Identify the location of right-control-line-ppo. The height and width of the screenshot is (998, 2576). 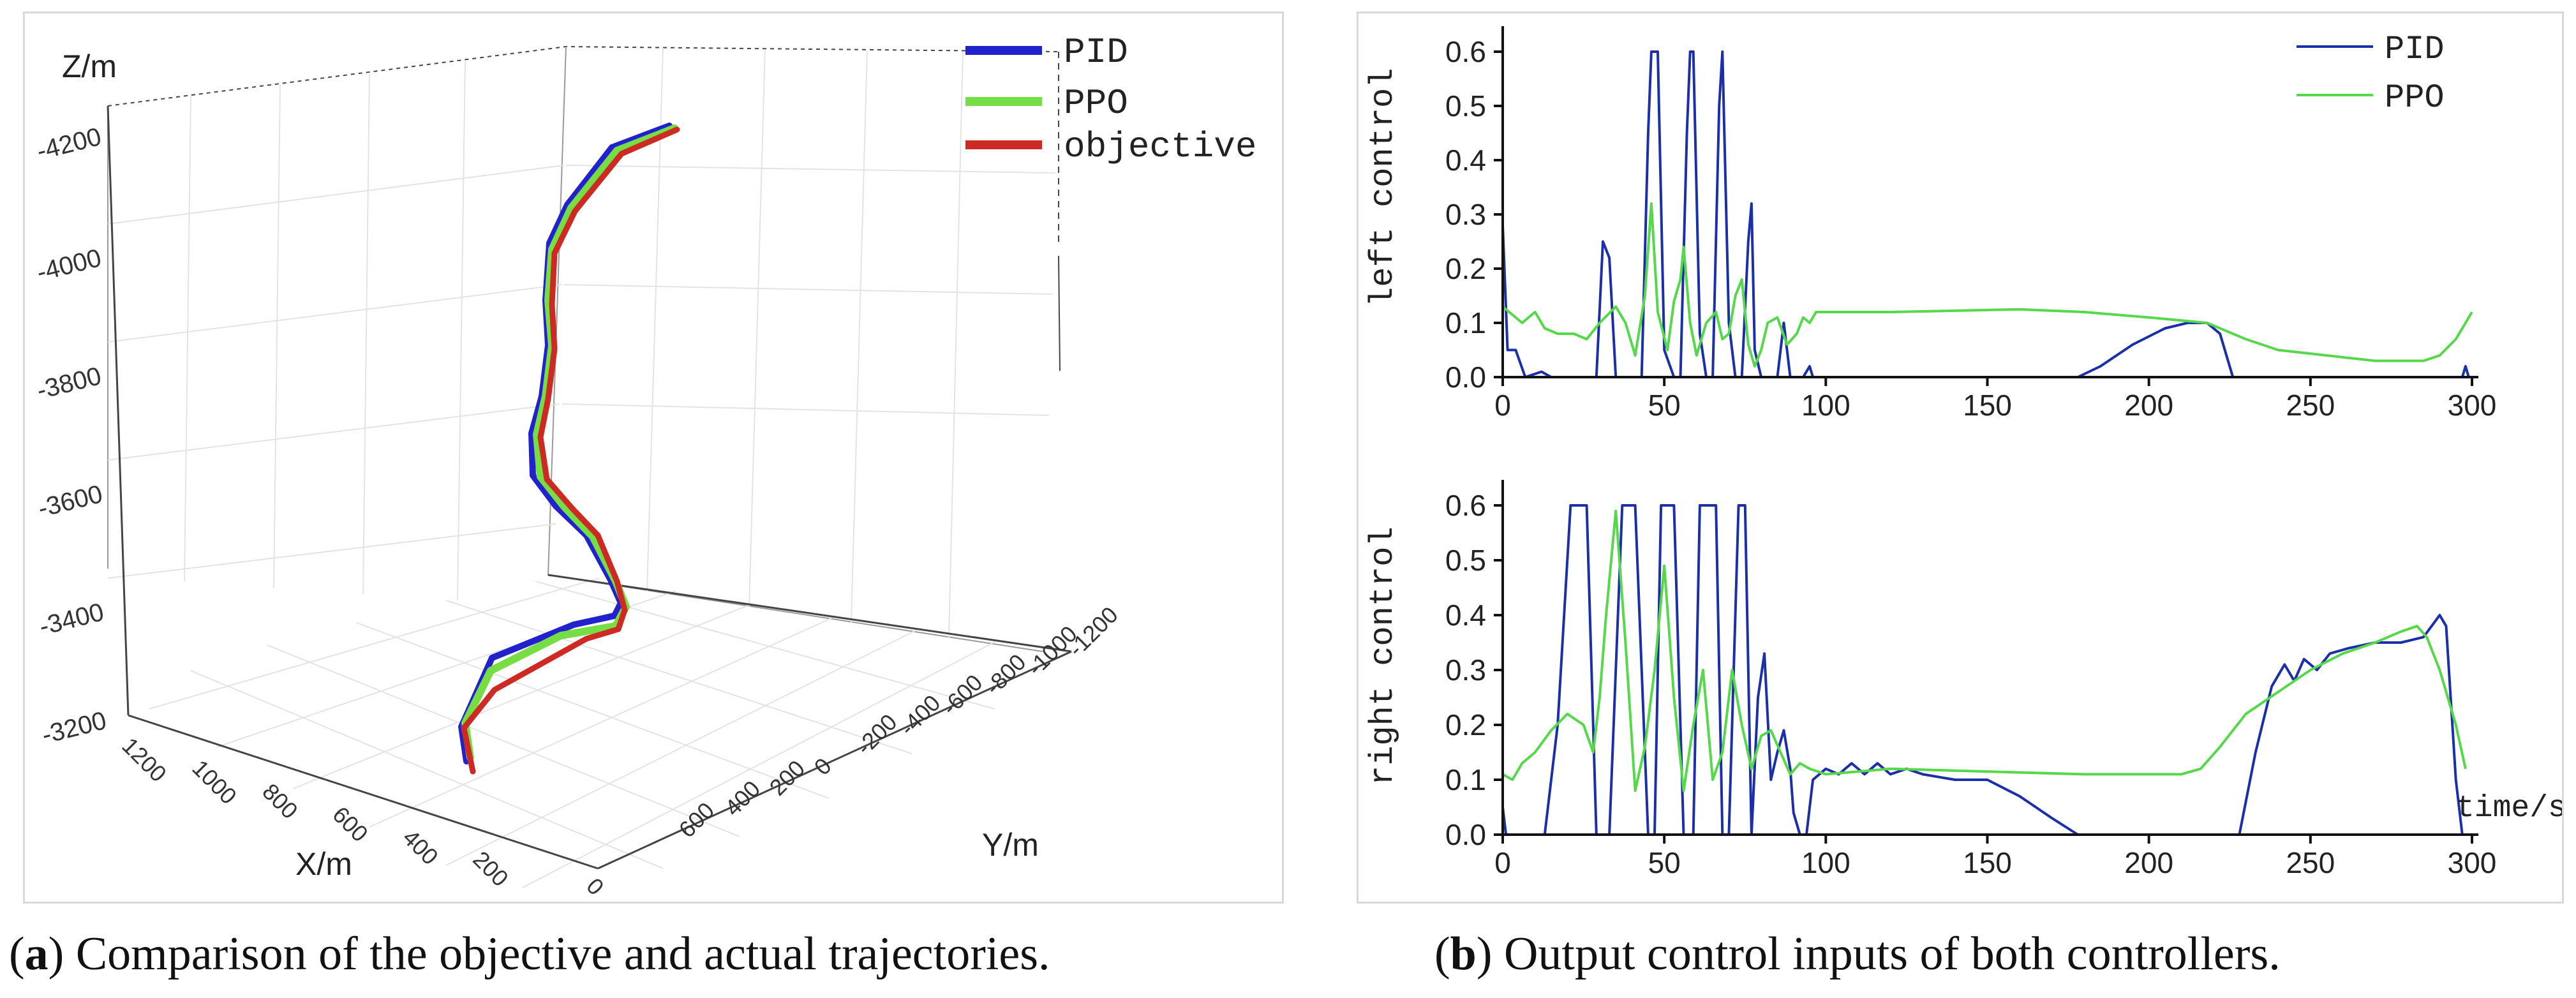
(1984, 651).